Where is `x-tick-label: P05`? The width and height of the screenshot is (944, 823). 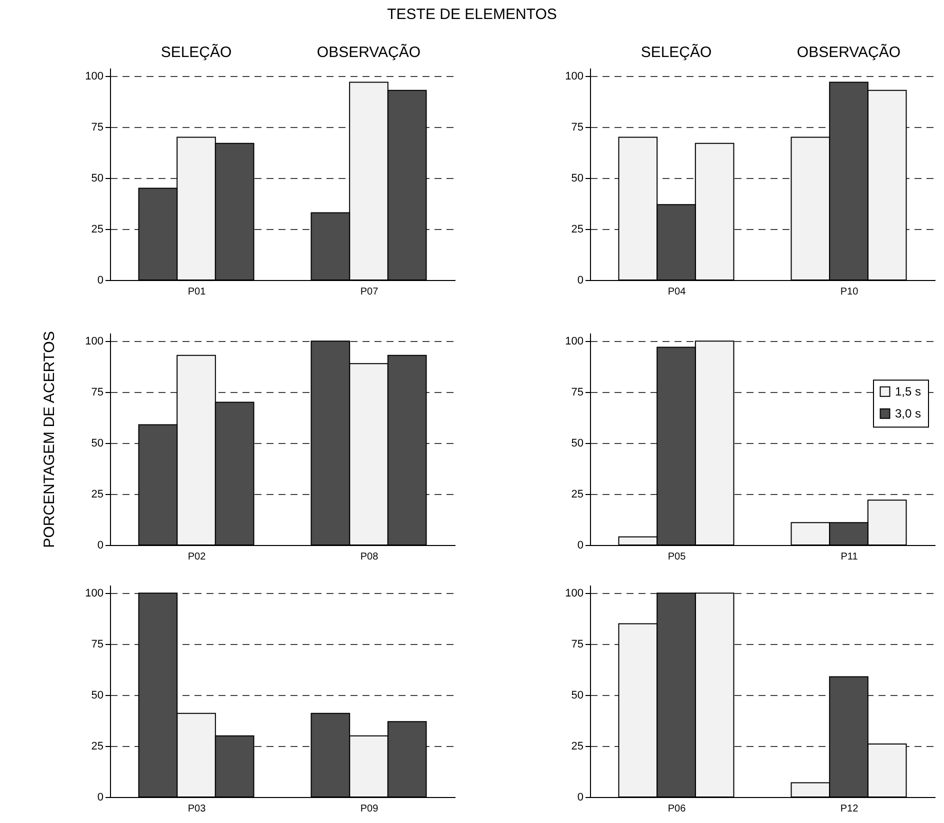 x-tick-label: P05 is located at coordinates (677, 557).